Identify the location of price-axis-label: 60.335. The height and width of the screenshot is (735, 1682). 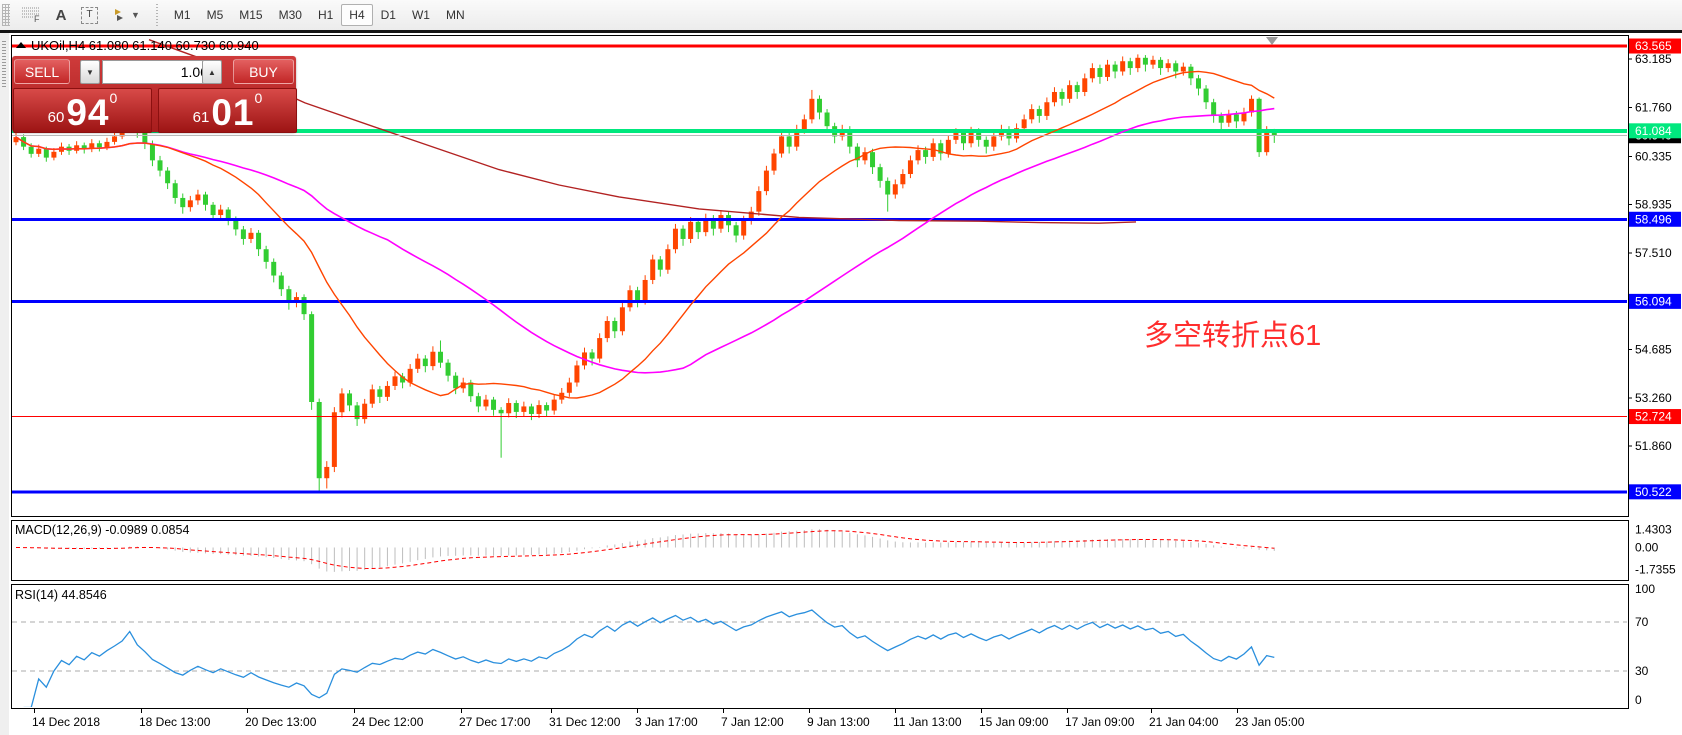
(1653, 156).